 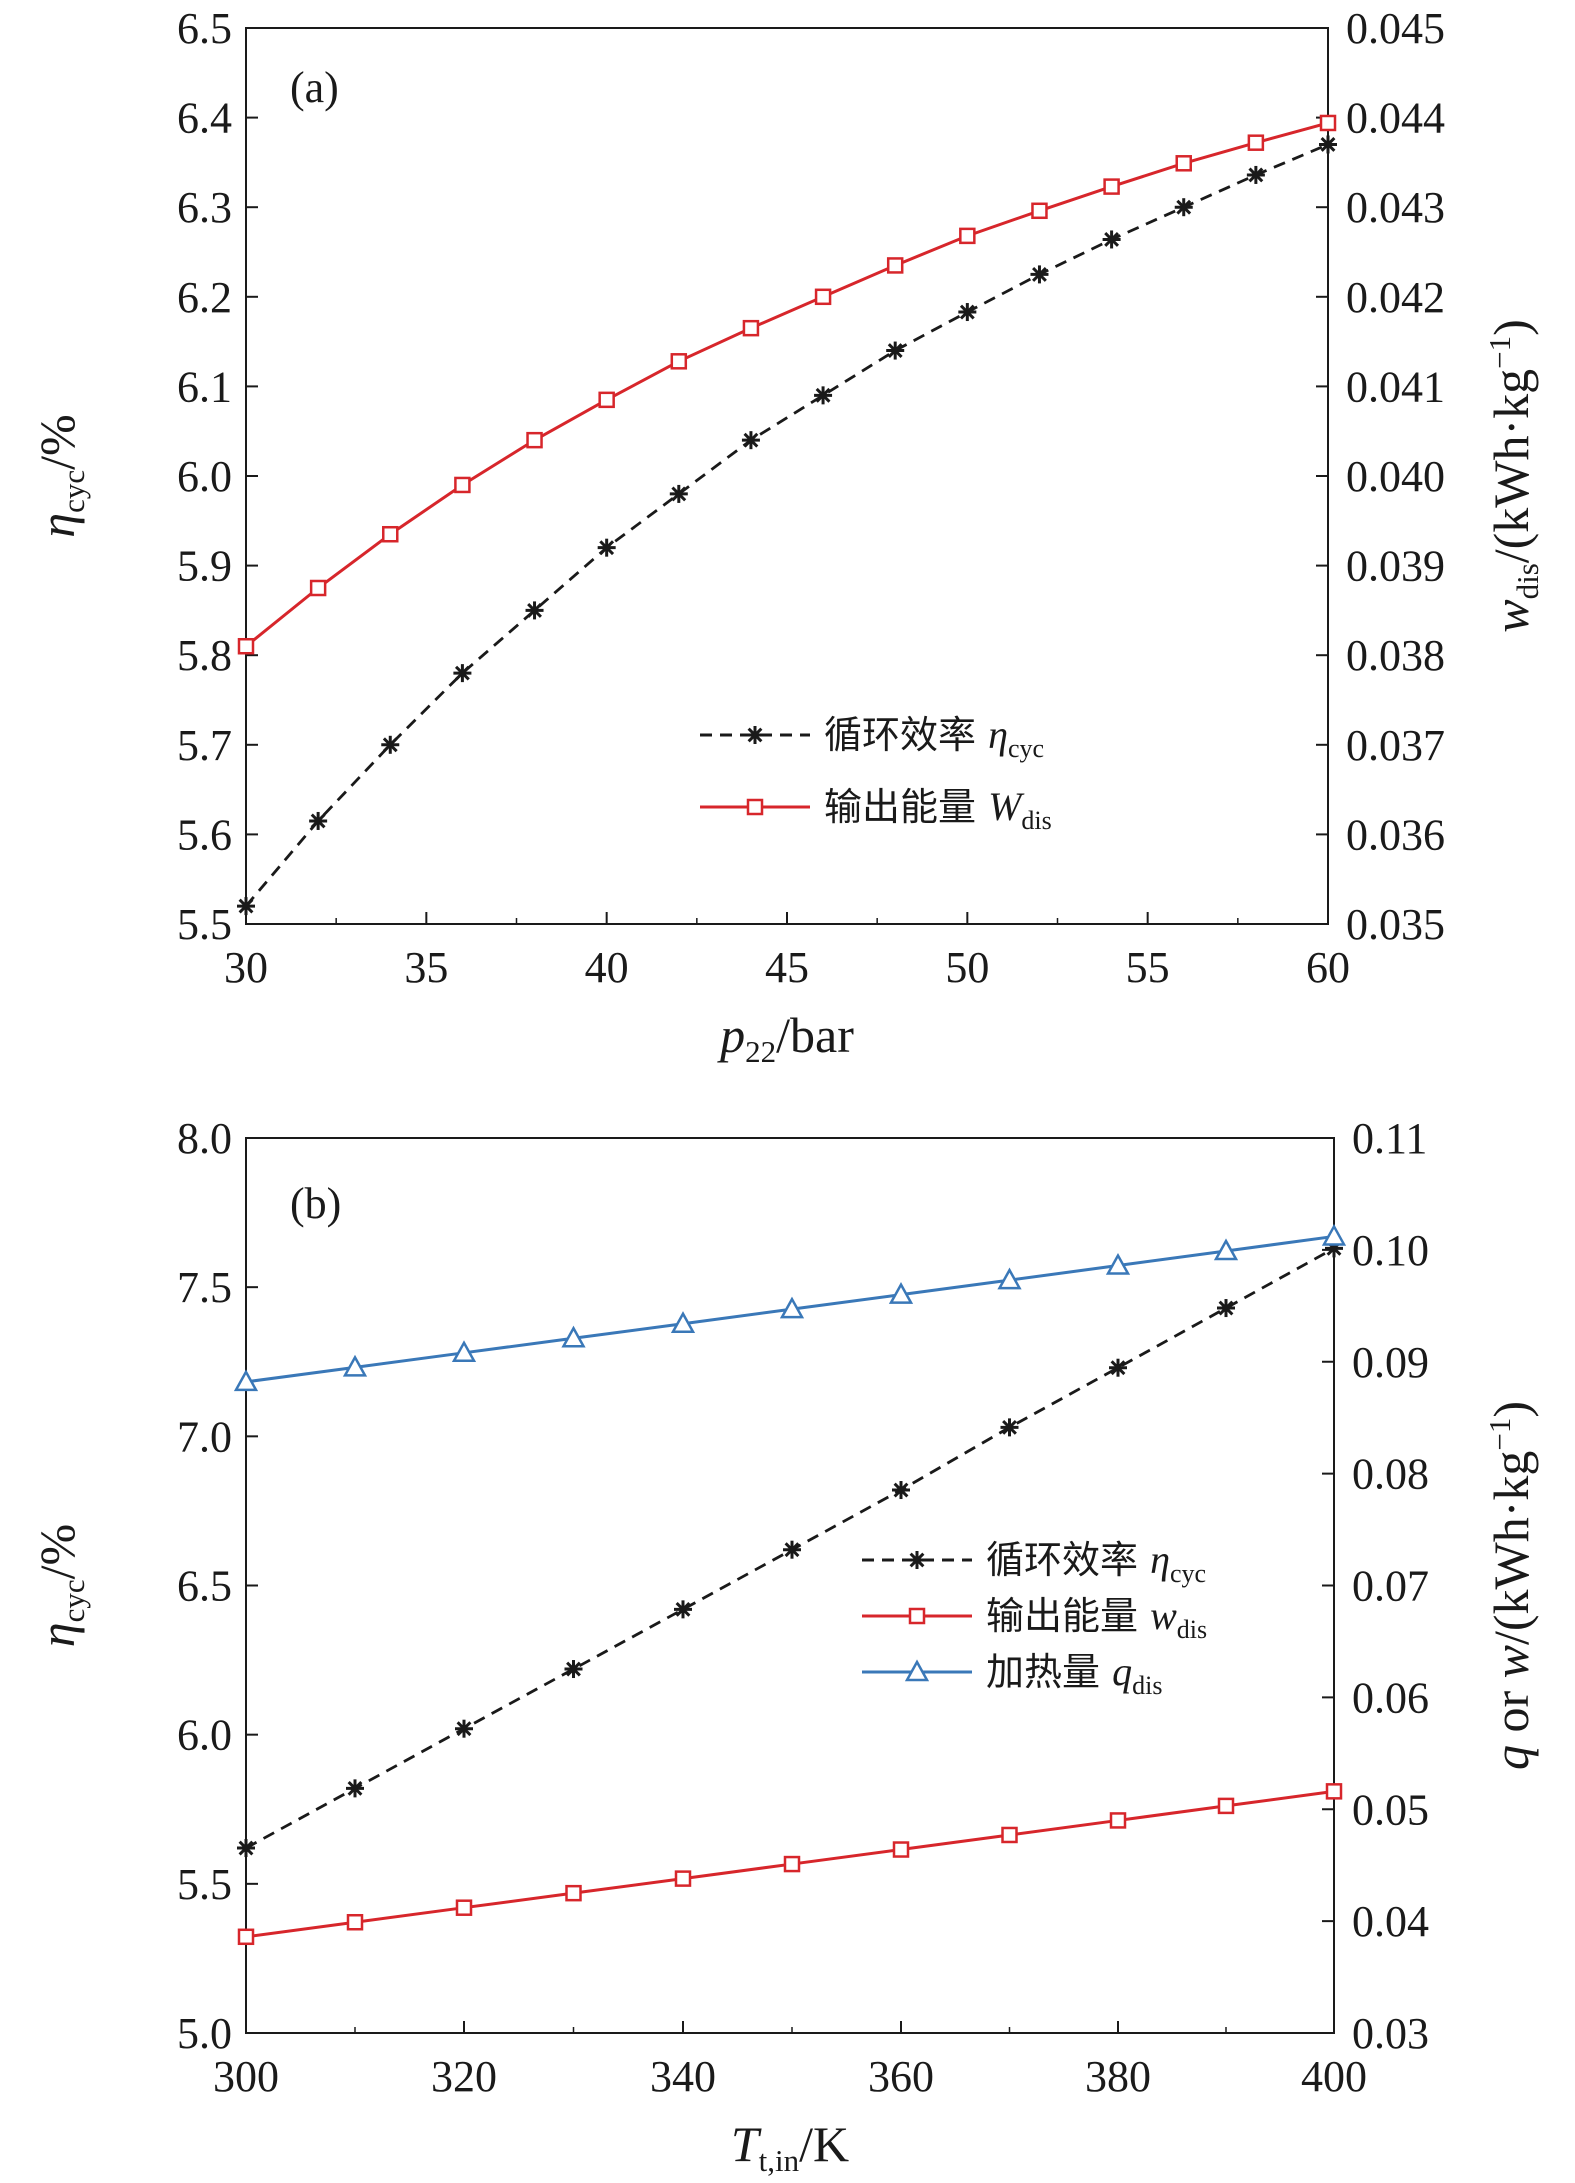 I want to click on panel-label: (b), so click(x=315, y=1203).